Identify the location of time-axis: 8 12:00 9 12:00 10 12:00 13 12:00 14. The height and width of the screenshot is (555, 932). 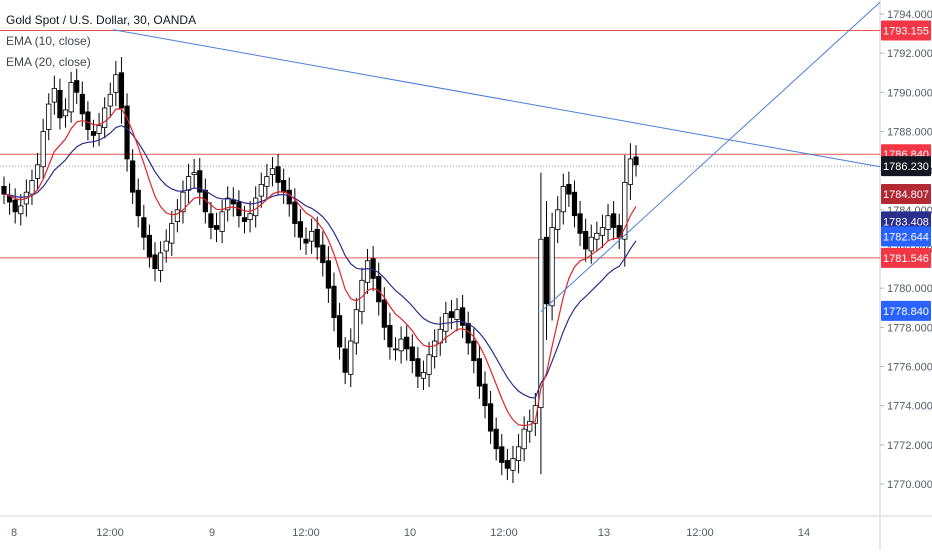
(410, 533).